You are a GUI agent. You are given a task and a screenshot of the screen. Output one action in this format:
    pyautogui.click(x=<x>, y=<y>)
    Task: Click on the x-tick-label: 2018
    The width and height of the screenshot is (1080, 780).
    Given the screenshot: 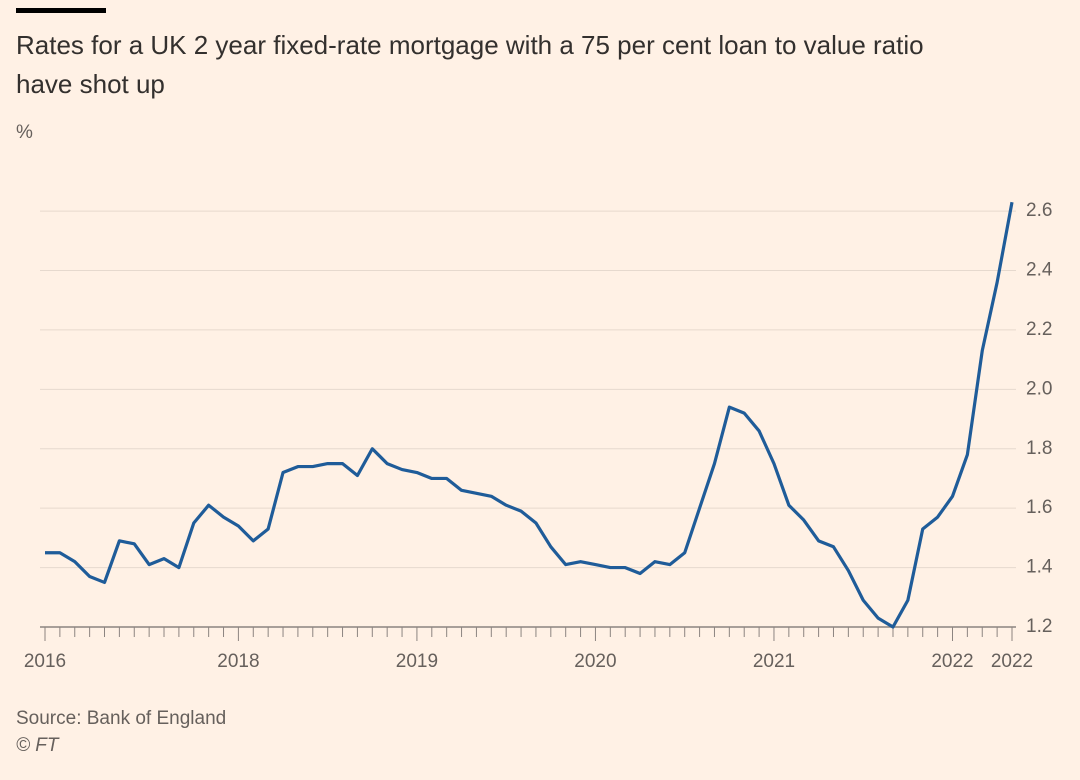 What is the action you would take?
    pyautogui.click(x=238, y=661)
    